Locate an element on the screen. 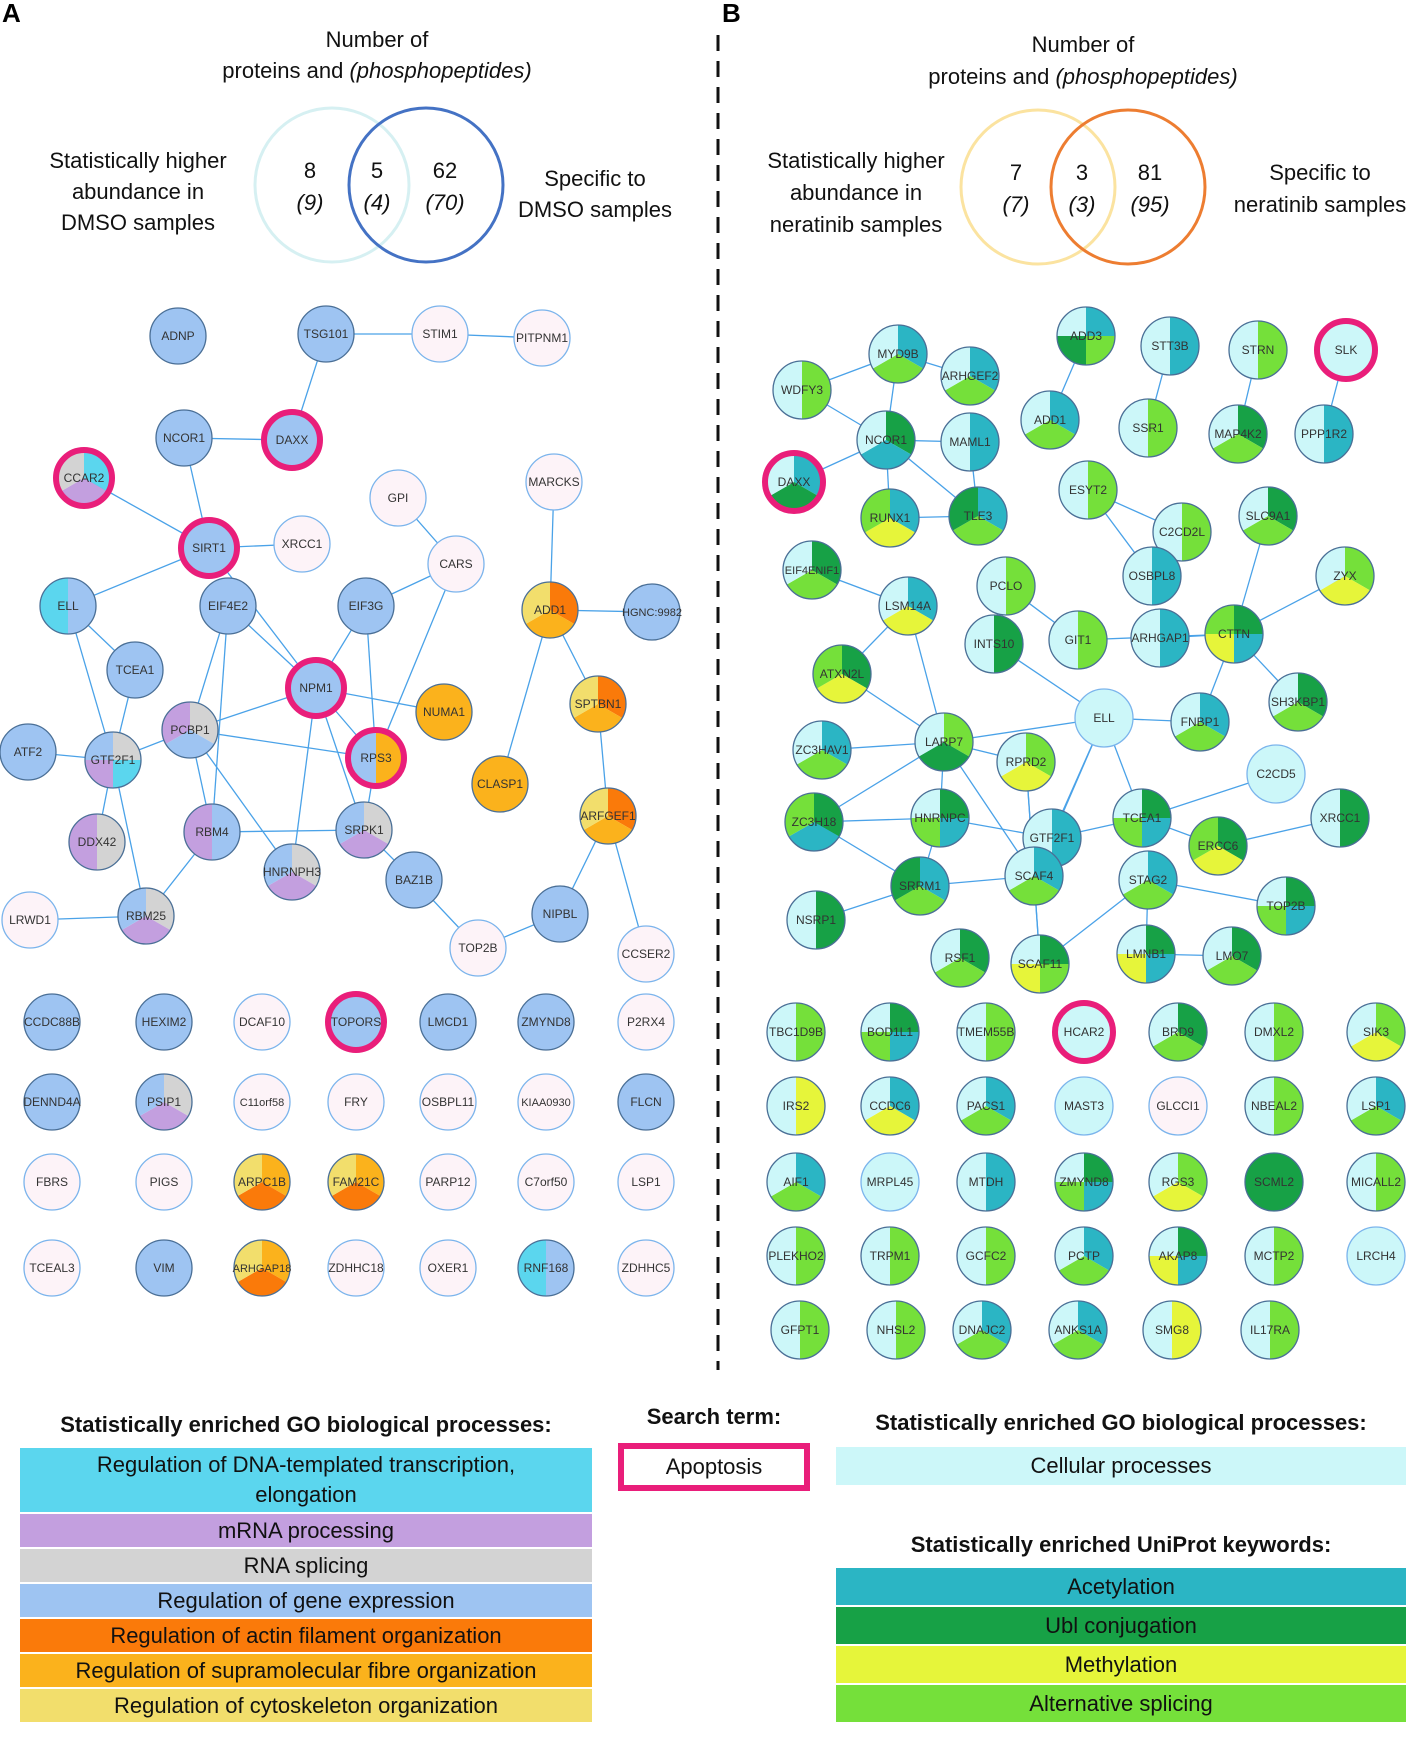  node-label: INTS10 is located at coordinates (994, 644).